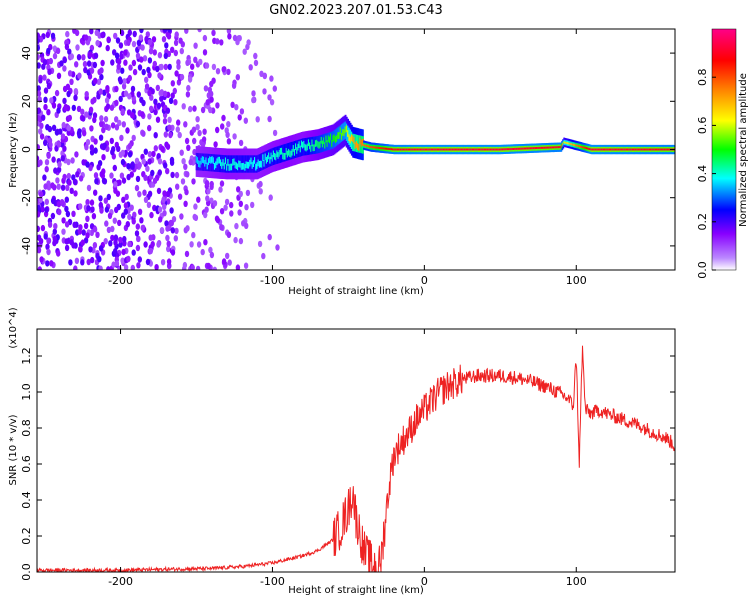  Describe the element at coordinates (26, 536) in the screenshot. I see `y-tick-label: 0.2` at that location.